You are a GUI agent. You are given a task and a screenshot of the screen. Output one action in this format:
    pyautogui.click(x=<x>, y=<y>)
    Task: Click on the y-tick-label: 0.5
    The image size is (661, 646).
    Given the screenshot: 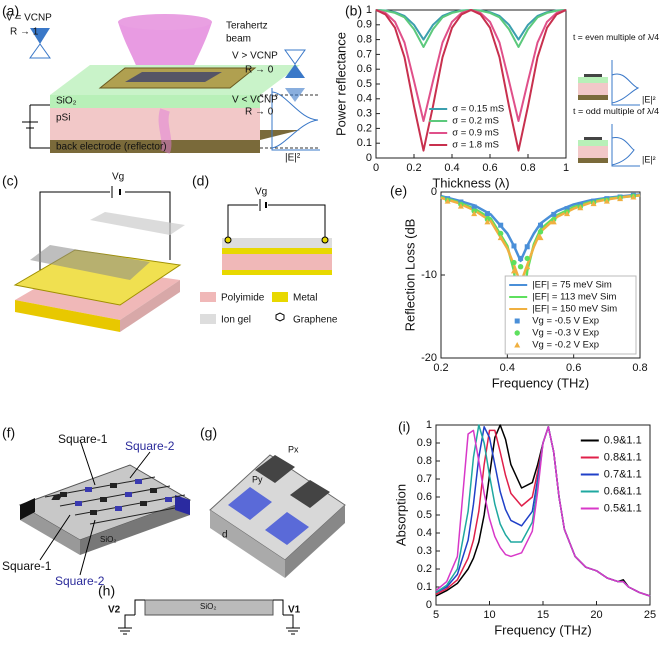 What is the action you would take?
    pyautogui.click(x=364, y=84)
    